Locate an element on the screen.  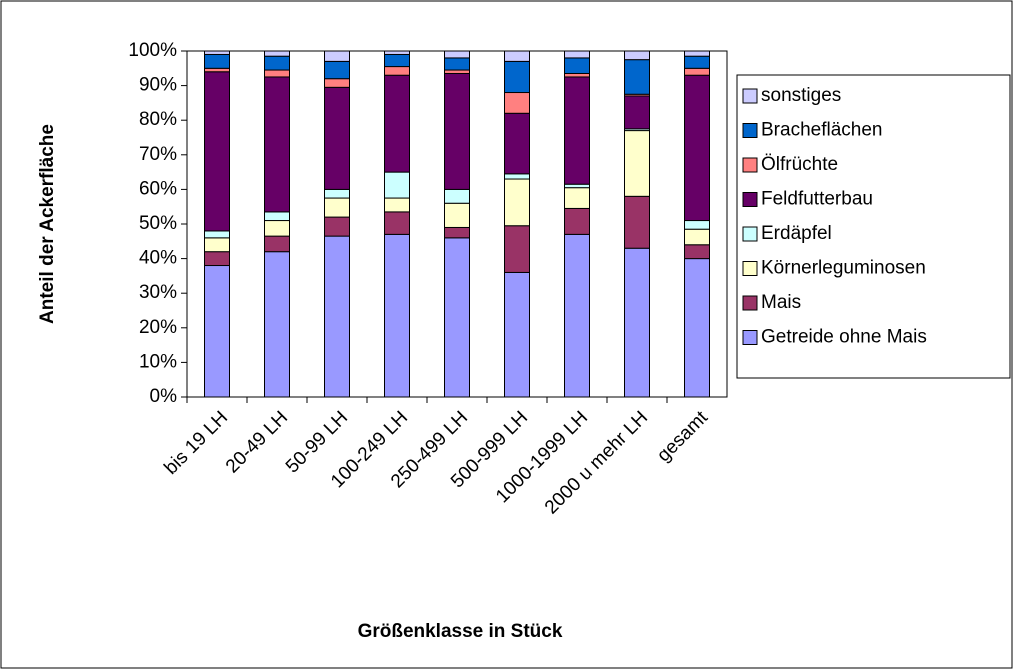
legend-label: Feldfutterbau is located at coordinates (817, 199).